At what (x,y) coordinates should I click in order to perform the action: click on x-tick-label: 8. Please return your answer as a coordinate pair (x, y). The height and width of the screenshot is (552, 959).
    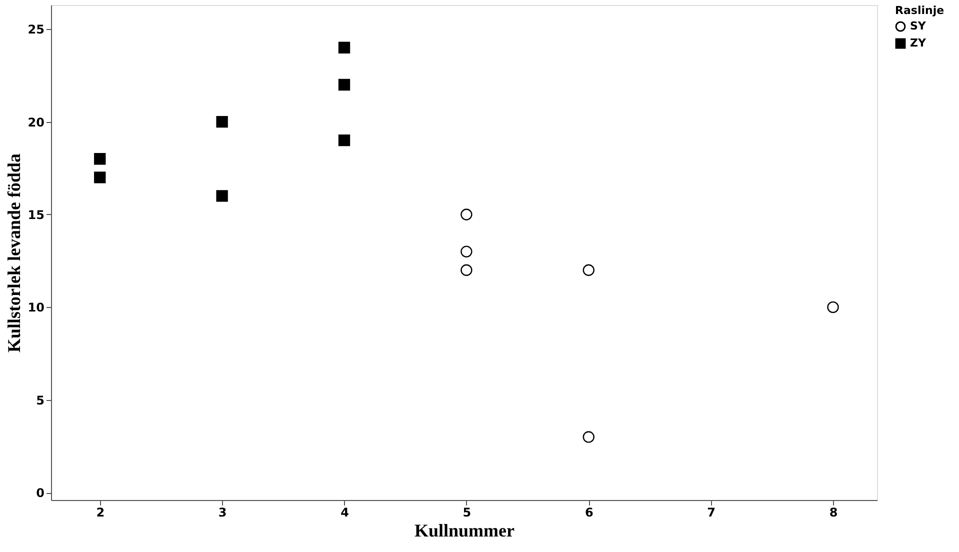
    Looking at the image, I should click on (833, 513).